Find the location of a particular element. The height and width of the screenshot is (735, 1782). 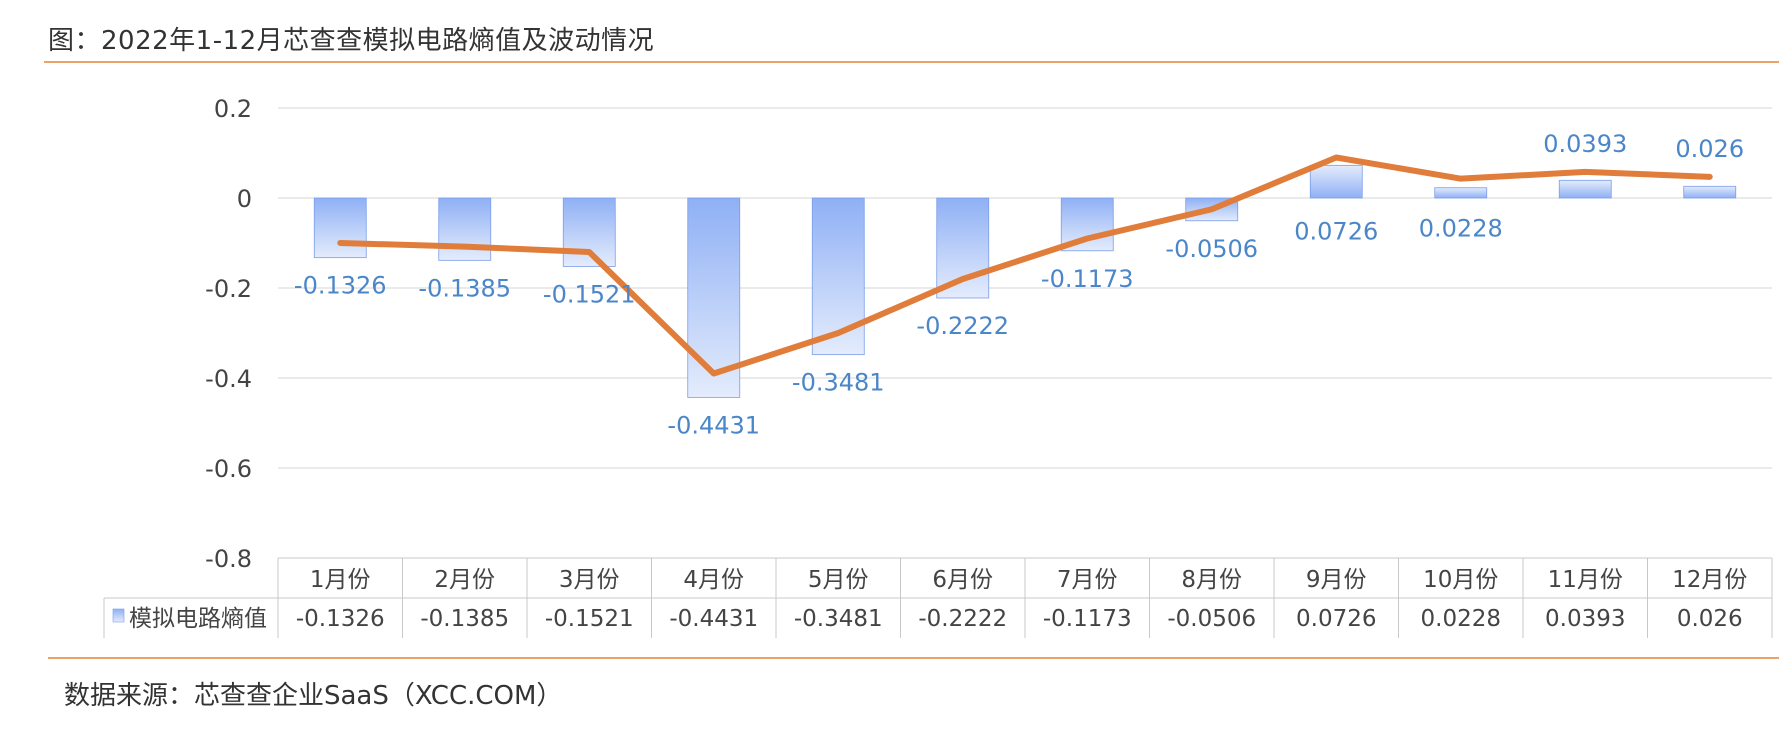

y-tick-label: -0.4 is located at coordinates (228, 379).